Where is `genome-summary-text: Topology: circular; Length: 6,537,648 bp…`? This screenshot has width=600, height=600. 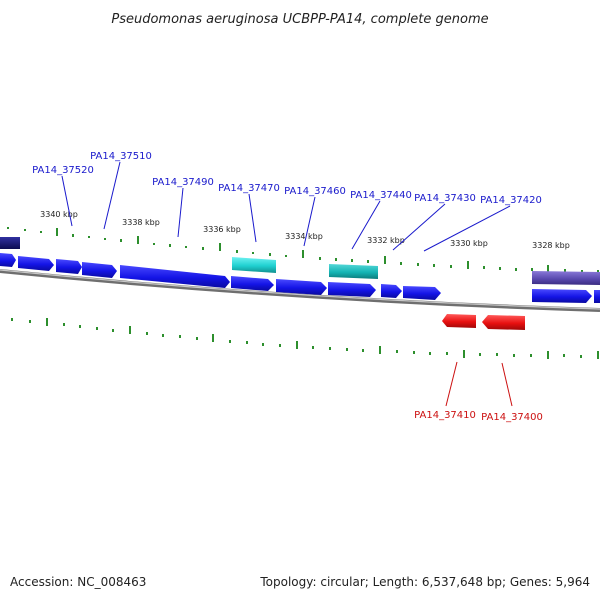 genome-summary-text: Topology: circular; Length: 6,537,648 bp… is located at coordinates (424, 582).